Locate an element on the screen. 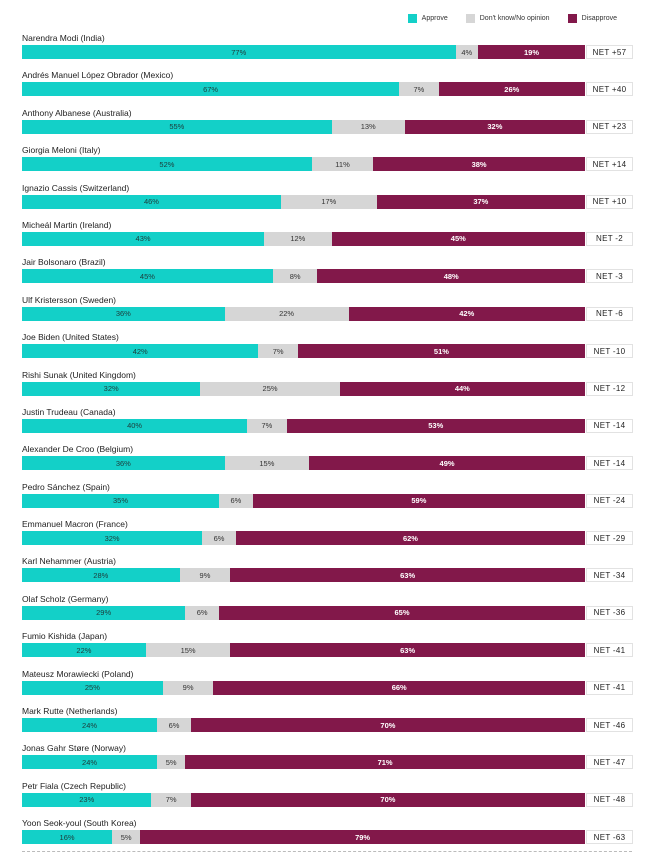 The width and height of the screenshot is (659, 857). row-label: Mark Rutte (Netherlands) is located at coordinates (70, 711).